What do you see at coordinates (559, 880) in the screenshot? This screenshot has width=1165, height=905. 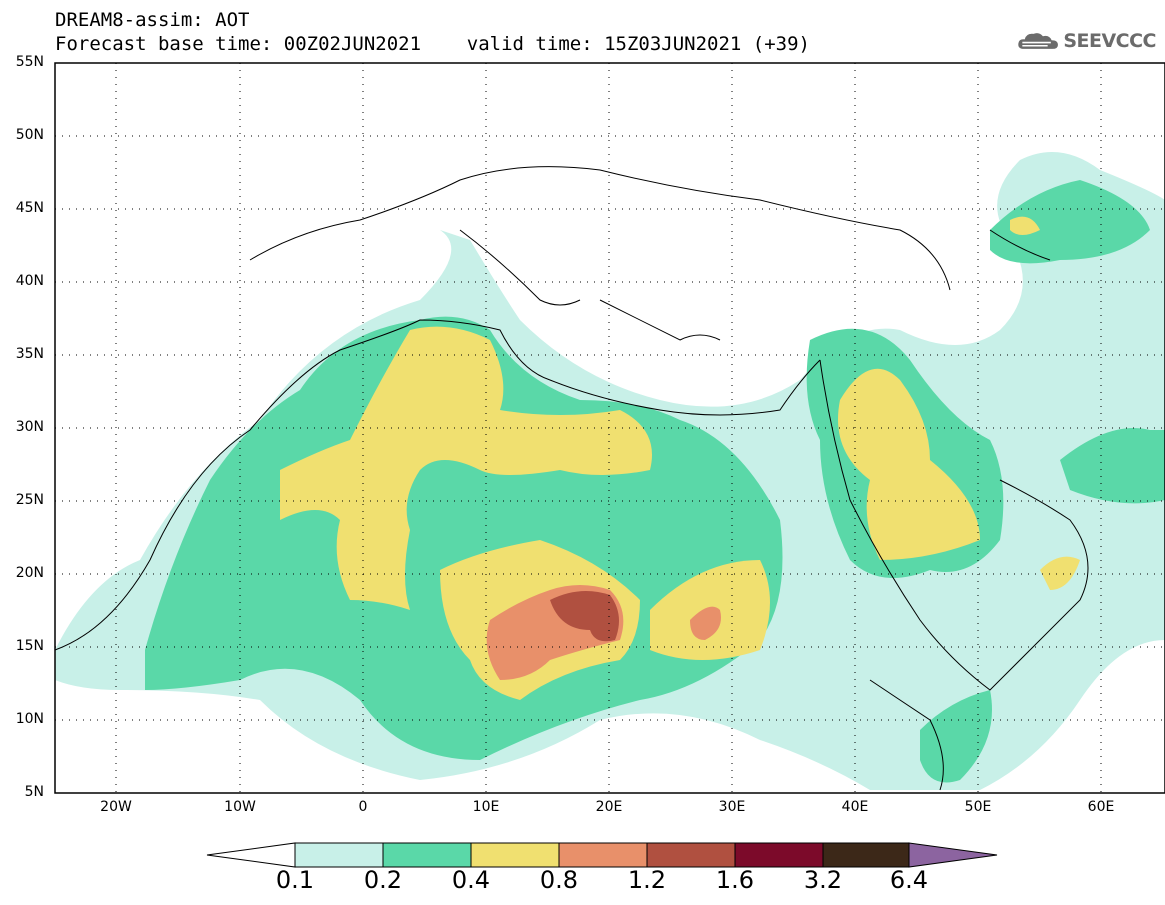 I see `colorbar-label: 0.8` at bounding box center [559, 880].